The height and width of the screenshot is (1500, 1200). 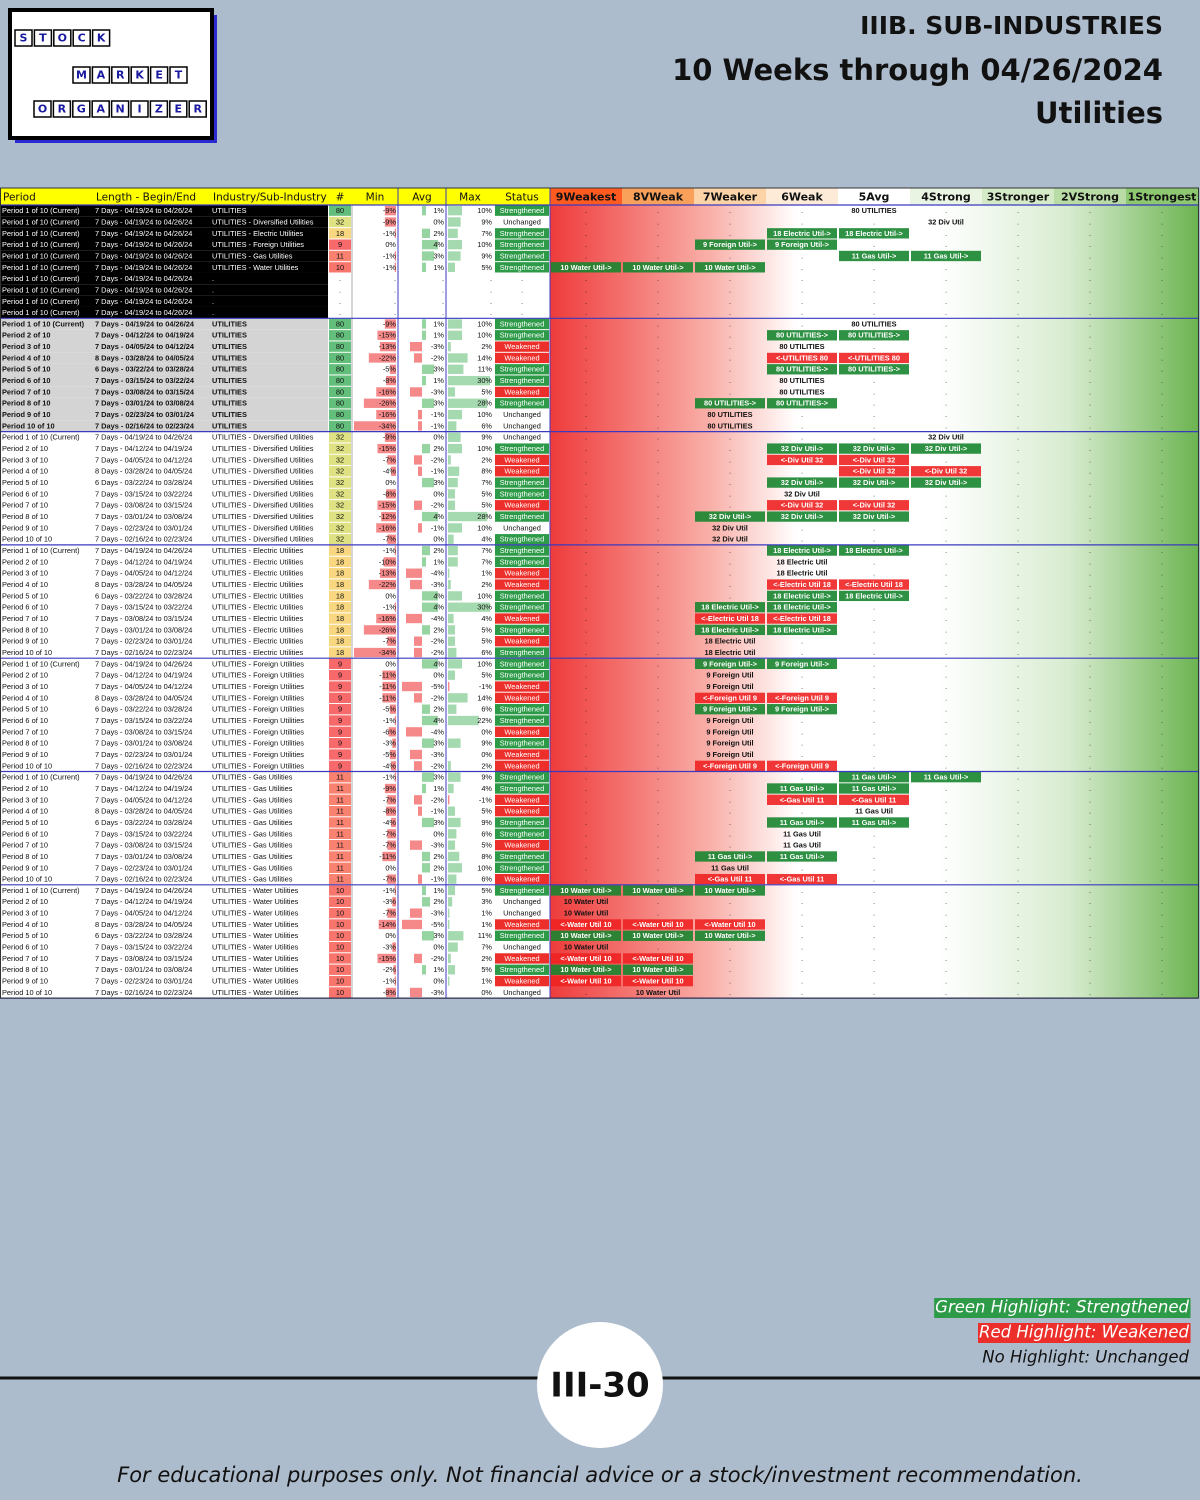 What do you see at coordinates (1084, 1332) in the screenshot?
I see `legend-entry: Red Highlight: Weakened` at bounding box center [1084, 1332].